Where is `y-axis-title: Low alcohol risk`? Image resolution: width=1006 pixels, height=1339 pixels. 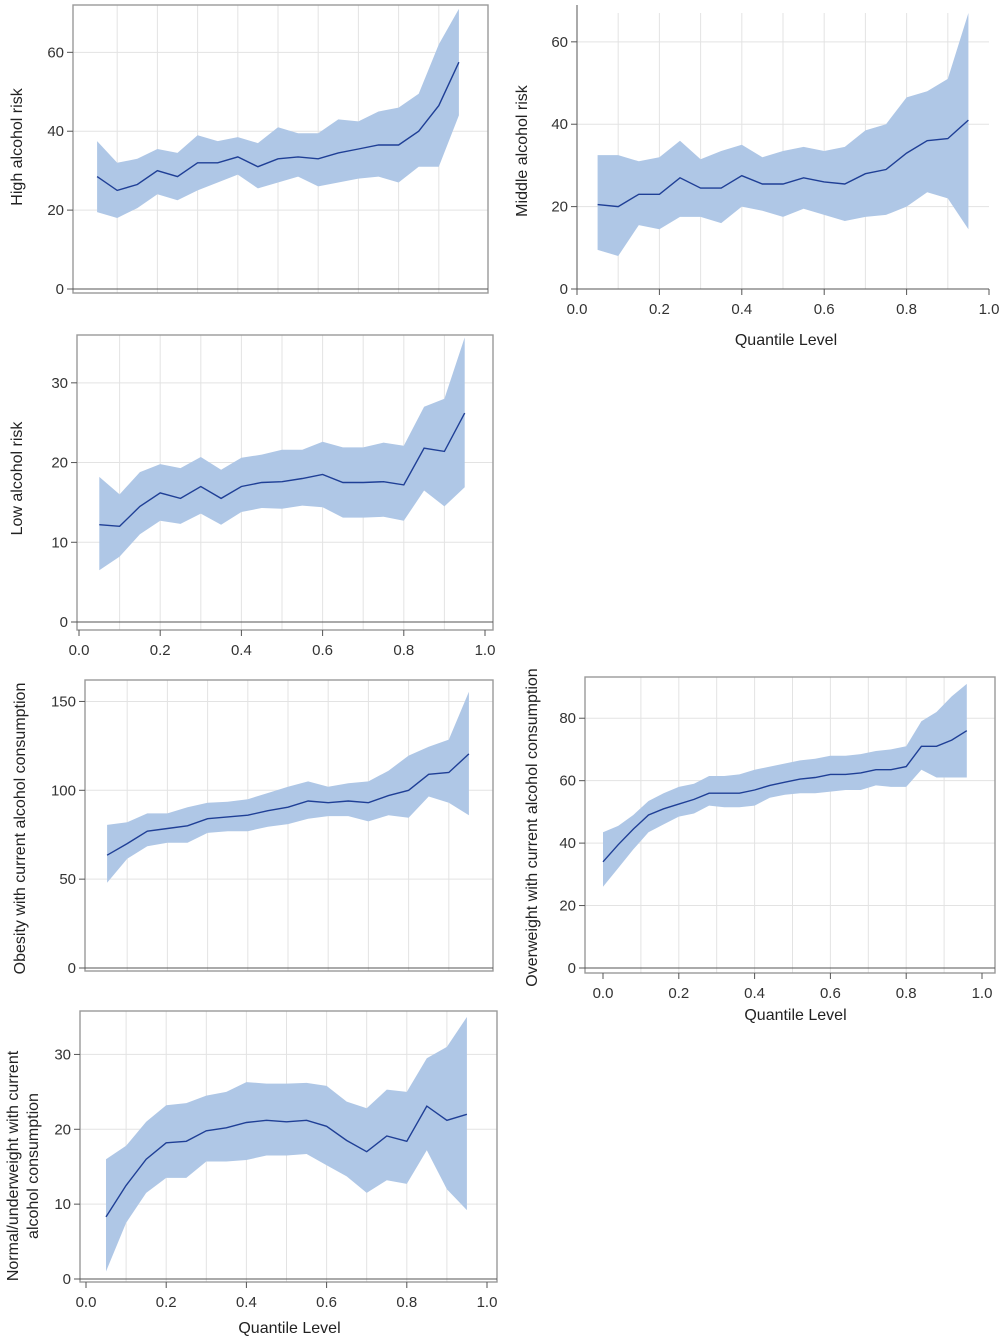 y-axis-title: Low alcohol risk is located at coordinates (17, 478).